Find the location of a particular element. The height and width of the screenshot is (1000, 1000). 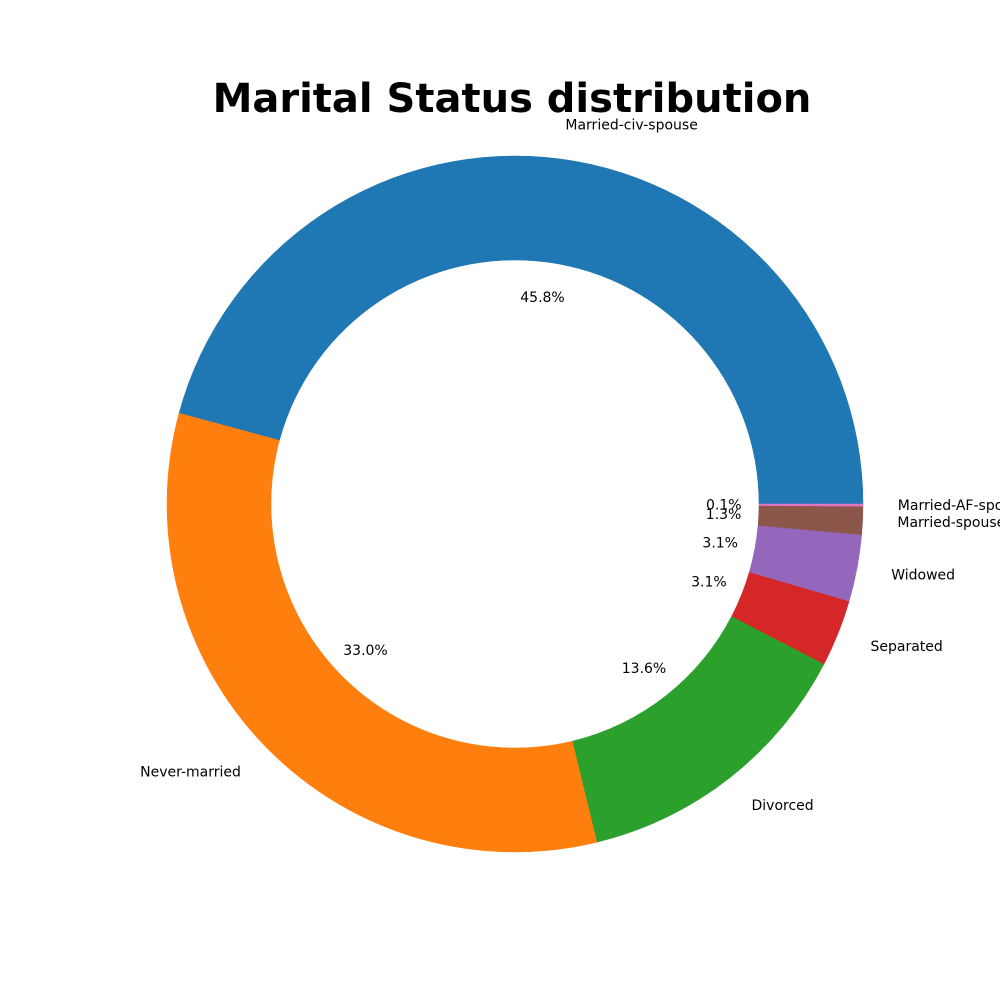

pct-label-widowed: 3.1% is located at coordinates (720, 544).